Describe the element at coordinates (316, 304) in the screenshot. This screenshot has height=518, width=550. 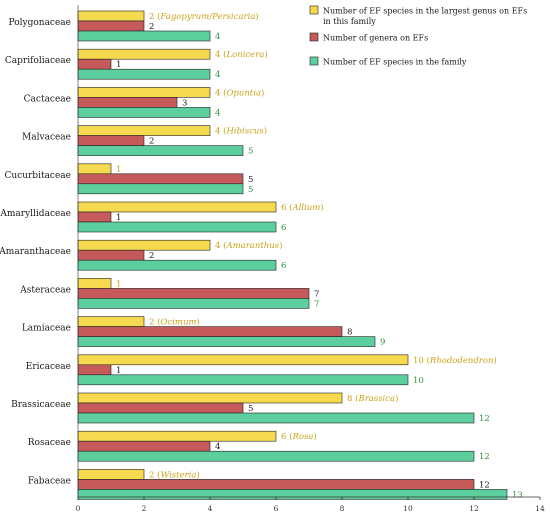
I see `data-label-asteraceae-series-3: 7` at that location.